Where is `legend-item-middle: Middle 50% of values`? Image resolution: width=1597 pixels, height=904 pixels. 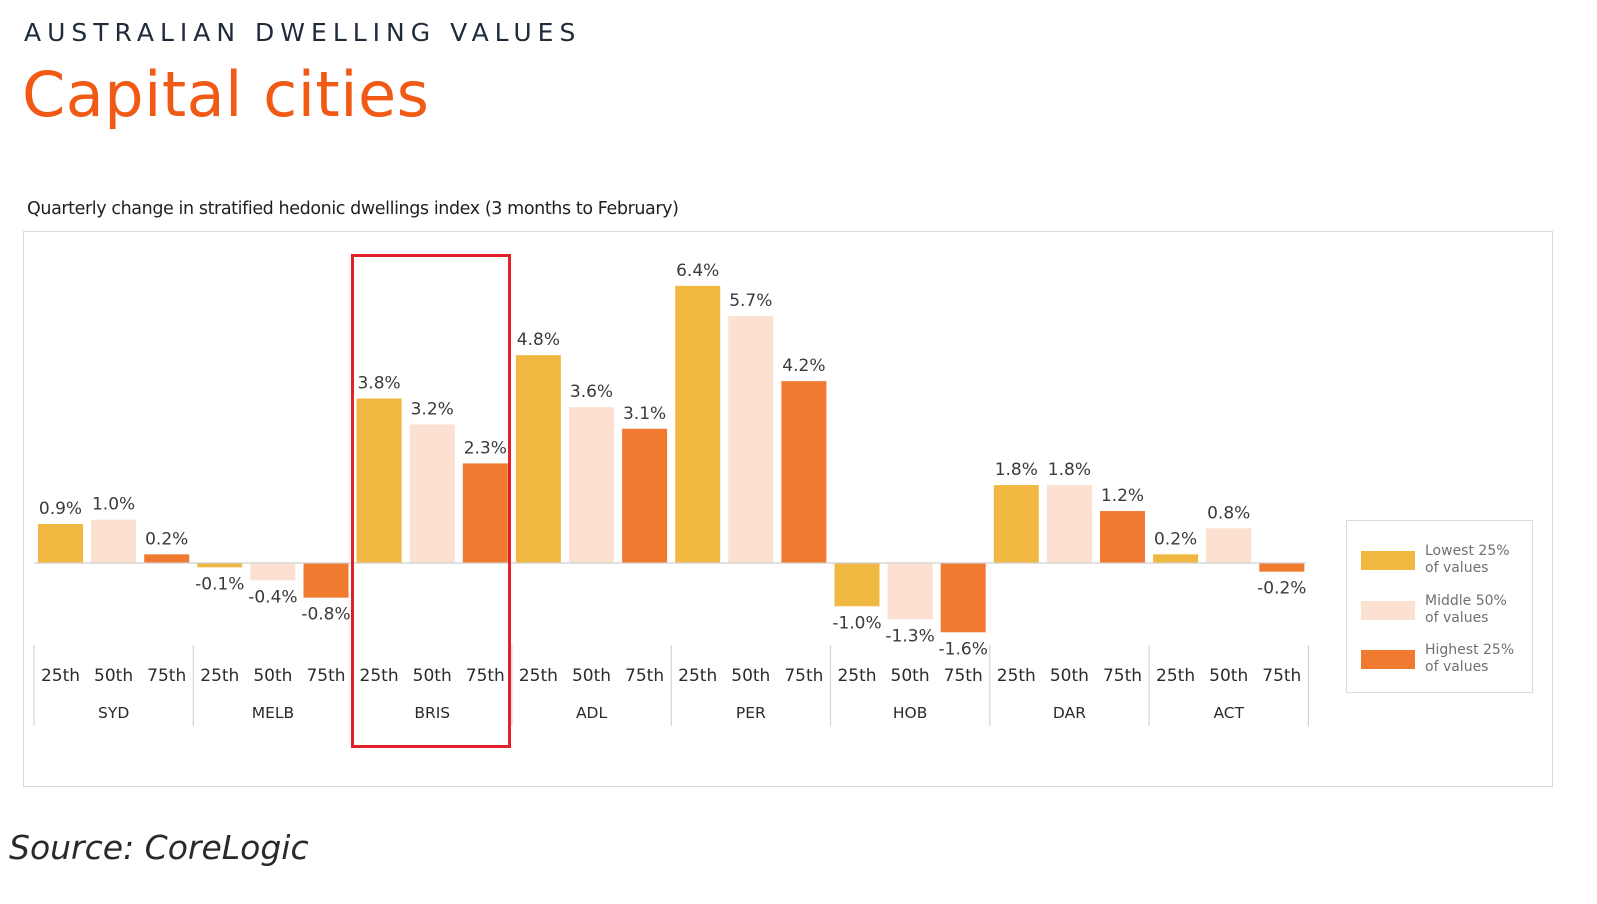 legend-item-middle: Middle 50% of values is located at coordinates (1443, 610).